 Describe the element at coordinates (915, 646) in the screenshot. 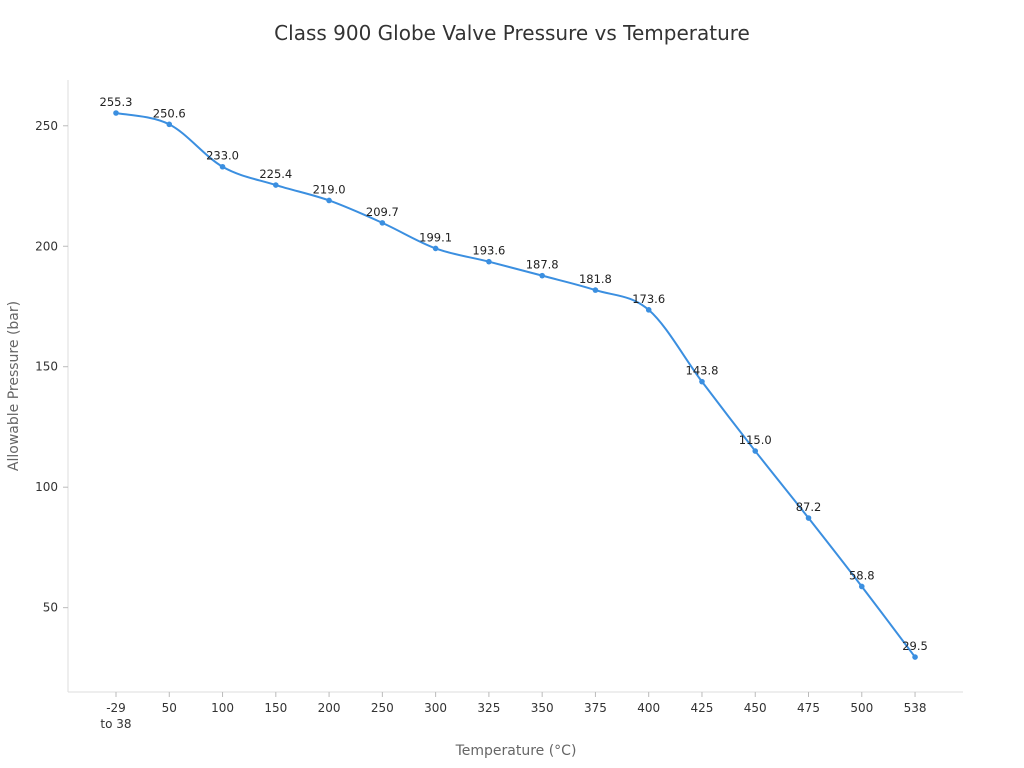

I see `data-label: 29.5` at that location.